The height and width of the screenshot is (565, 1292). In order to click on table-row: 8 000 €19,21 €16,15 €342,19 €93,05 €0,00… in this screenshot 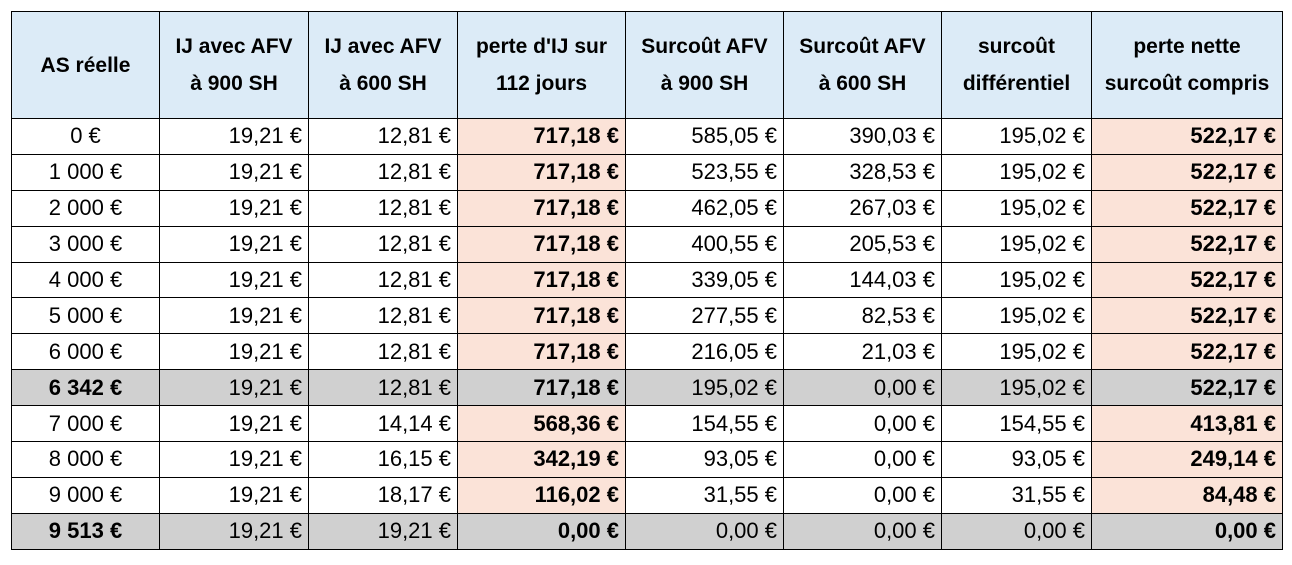, I will do `click(647, 459)`.